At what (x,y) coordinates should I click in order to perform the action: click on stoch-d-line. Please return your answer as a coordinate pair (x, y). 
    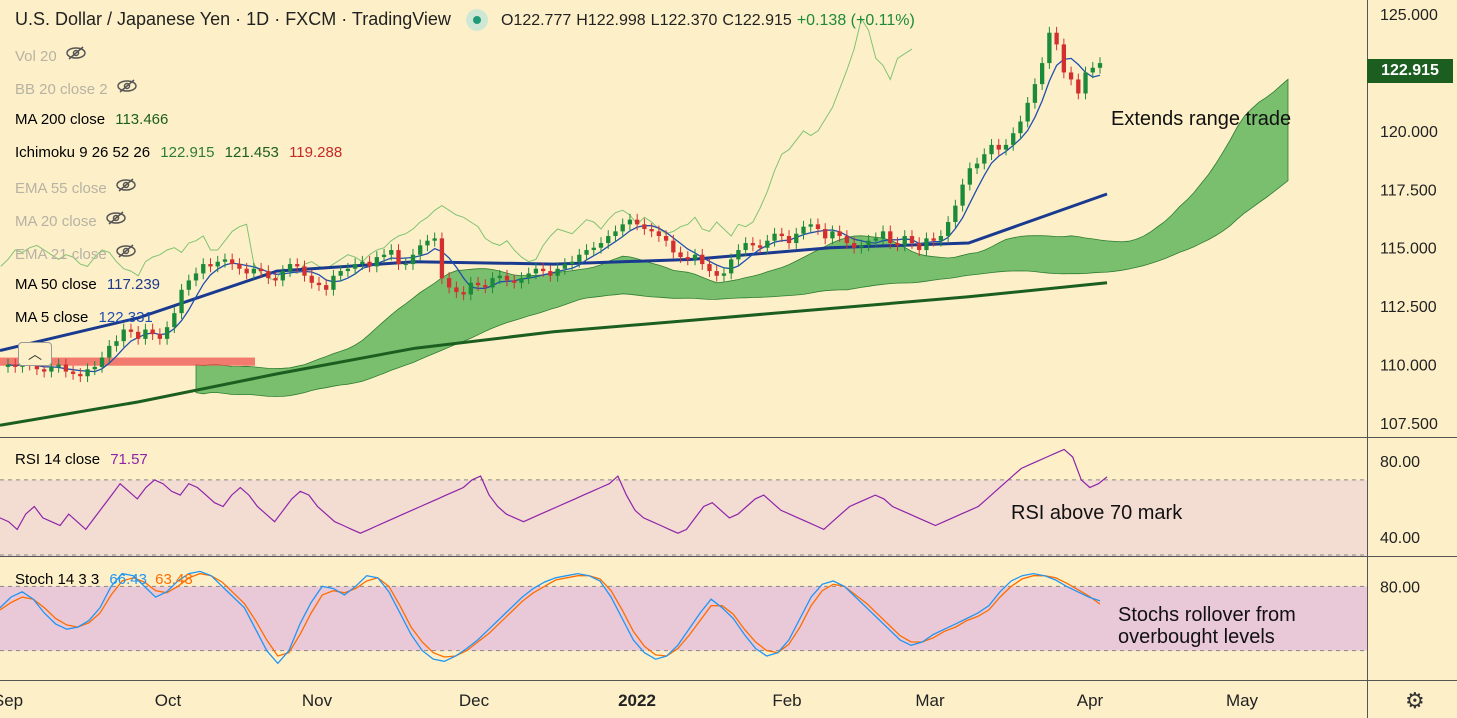
    Looking at the image, I should click on (550, 615).